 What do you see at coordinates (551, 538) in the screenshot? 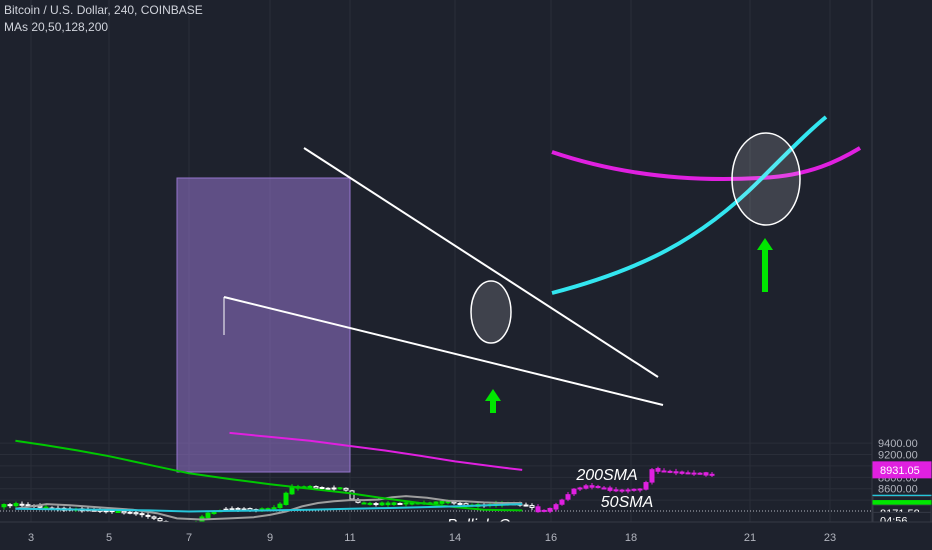
I see `x-tick-label: 16` at bounding box center [551, 538].